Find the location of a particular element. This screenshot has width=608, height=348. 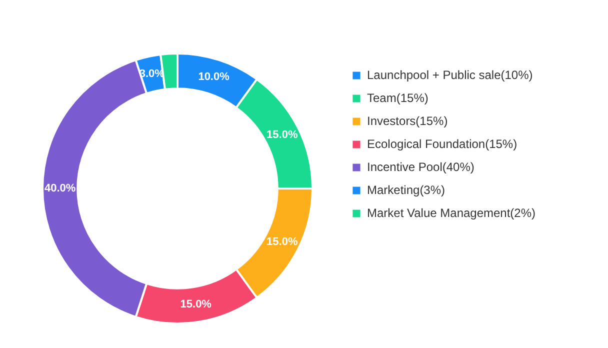

data-label: 40.0% is located at coordinates (60, 188).